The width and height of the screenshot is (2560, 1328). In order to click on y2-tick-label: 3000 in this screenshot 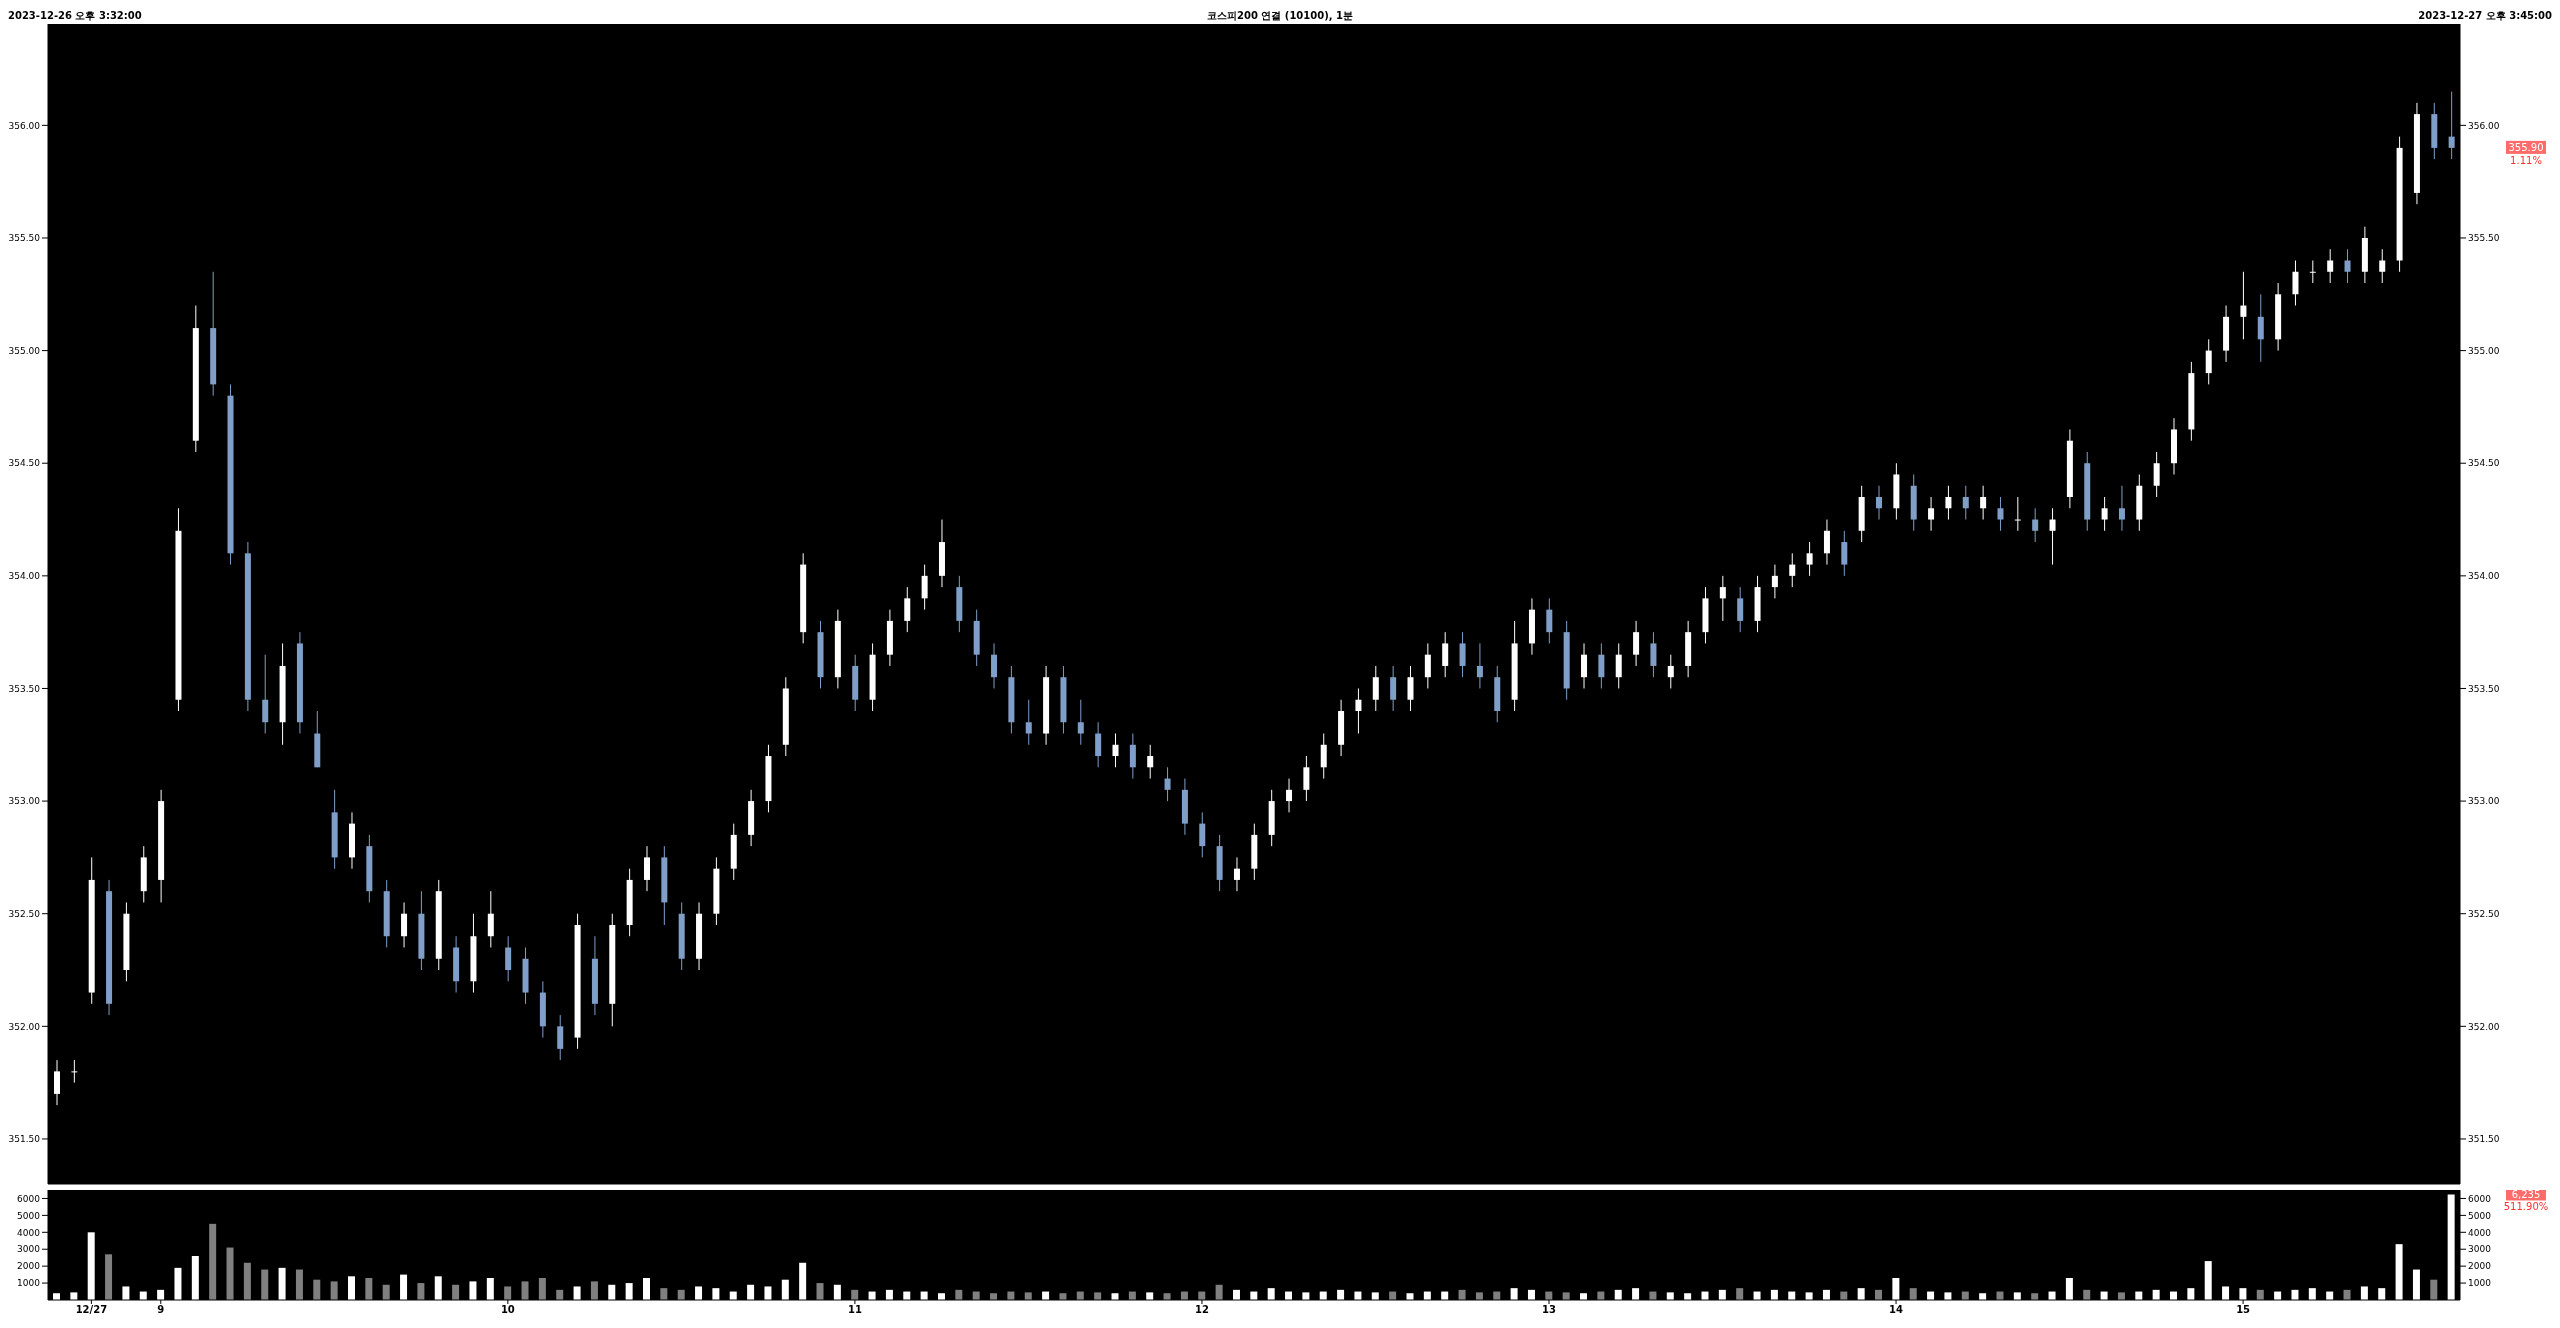, I will do `click(2480, 1249)`.